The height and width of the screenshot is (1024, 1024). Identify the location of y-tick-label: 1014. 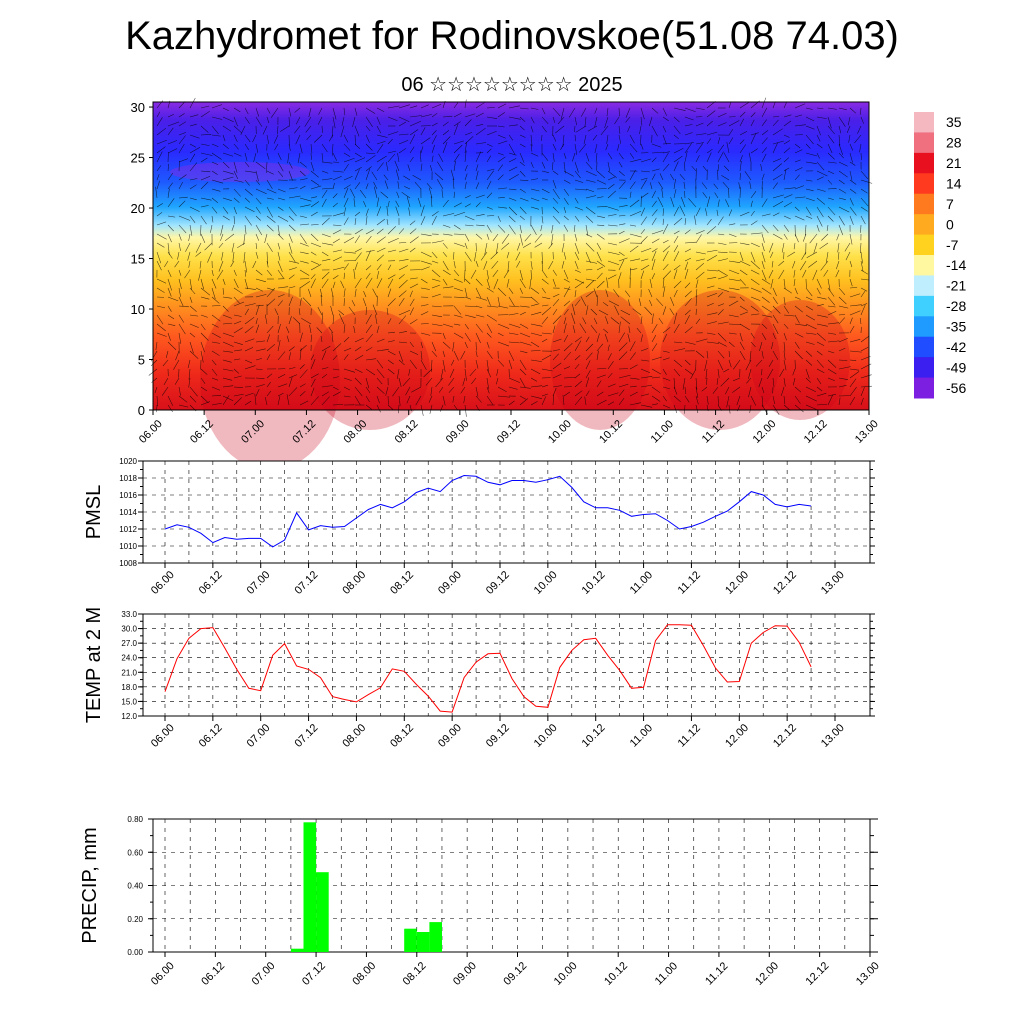
(128, 512).